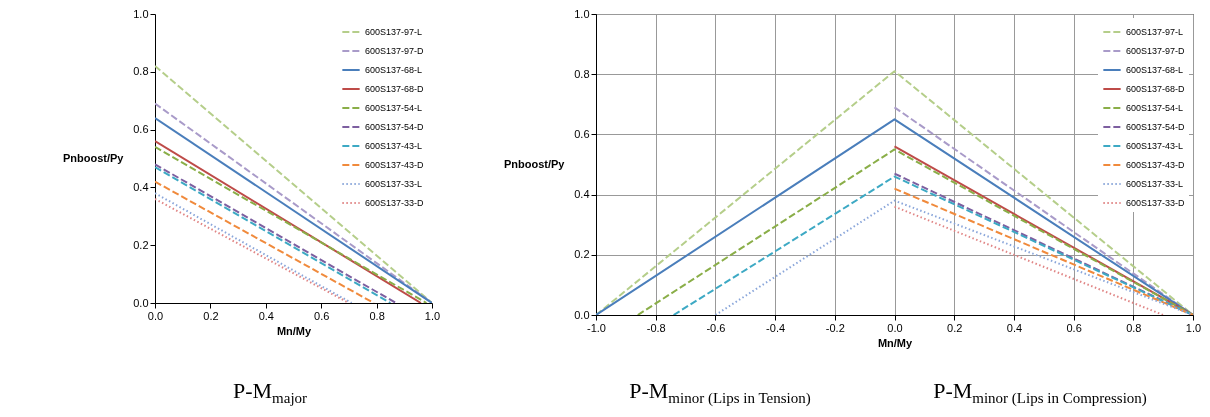  What do you see at coordinates (720, 393) in the screenshot?
I see `text: P-M$_{minor (Lips in Tension)}$` at bounding box center [720, 393].